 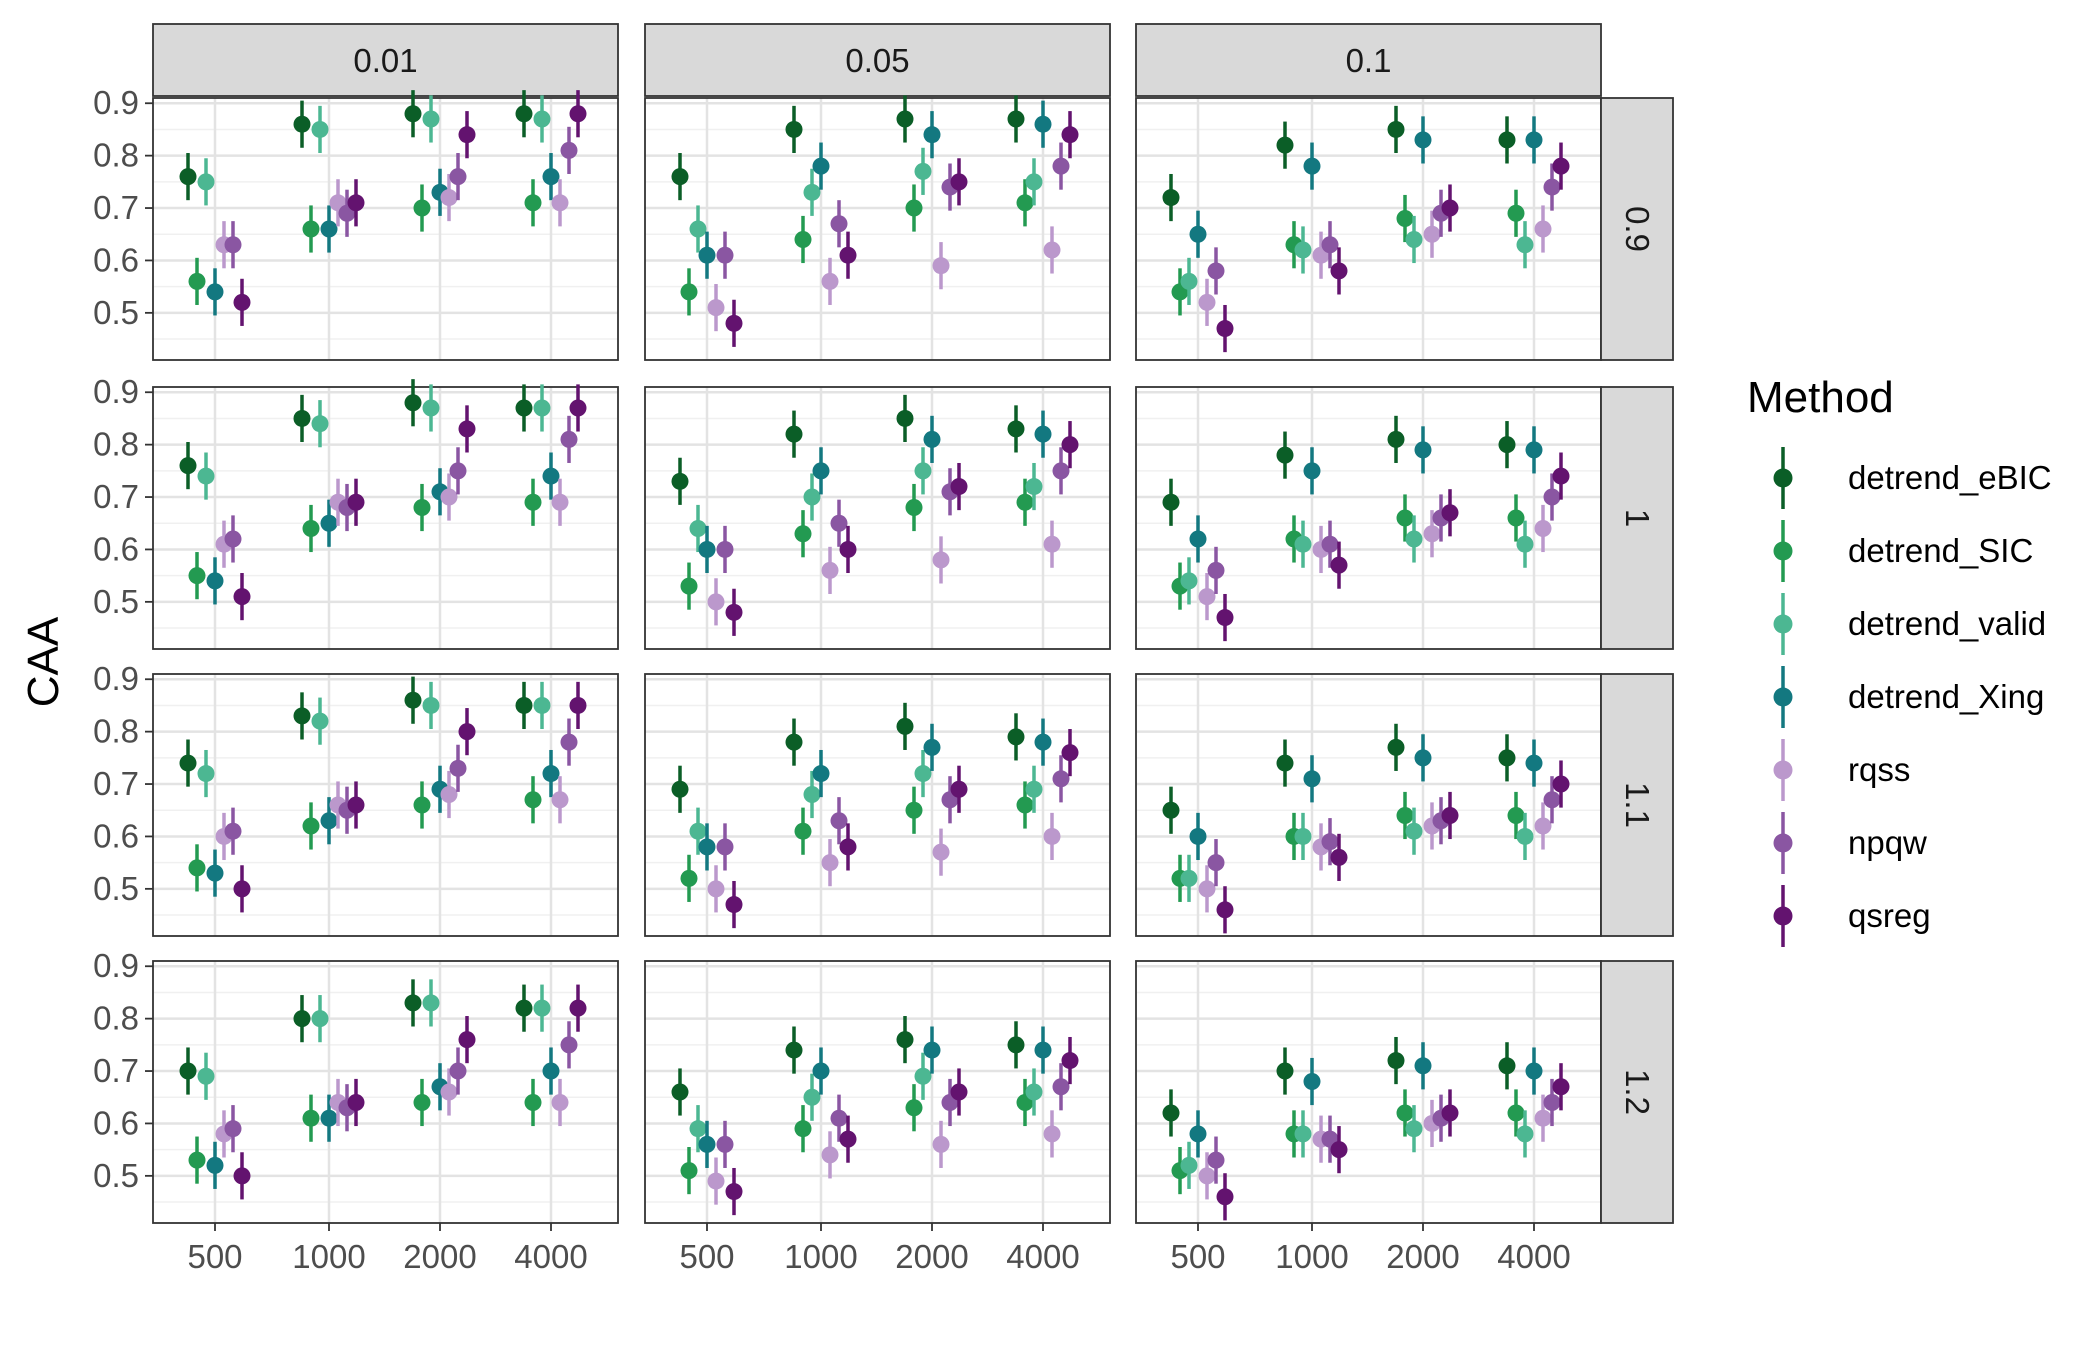 What do you see at coordinates (385, 1092) in the screenshot?
I see `panel-0.01-1.2` at bounding box center [385, 1092].